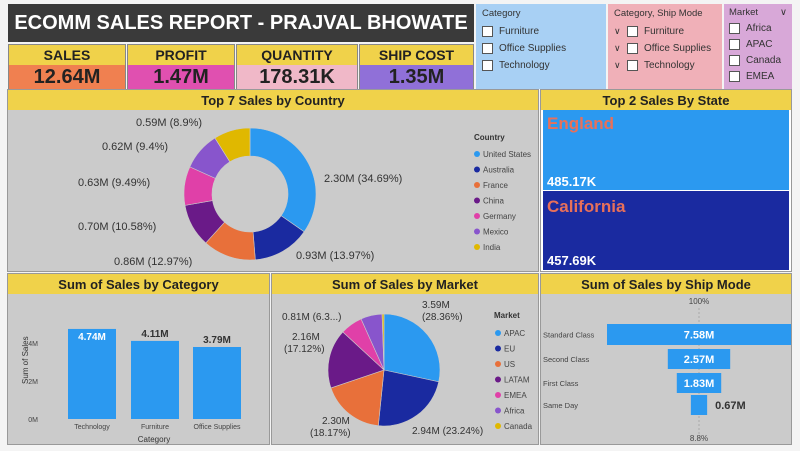  I want to click on category-slicer-item-label: Technology, so click(524, 65).